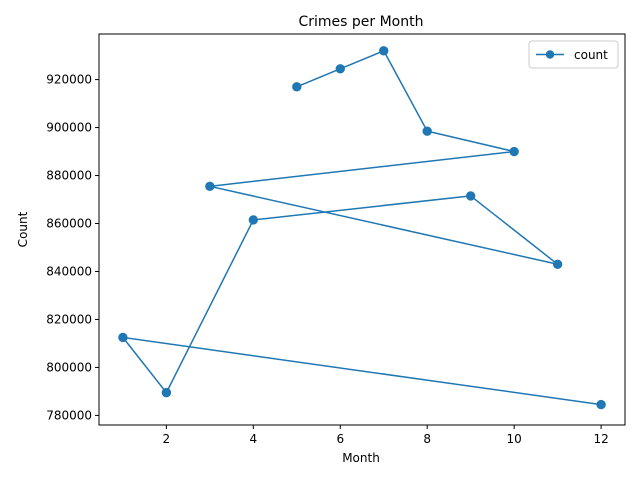 This screenshot has height=484, width=640. Describe the element at coordinates (360, 22) in the screenshot. I see `chart-title: Crimes per Month` at that location.